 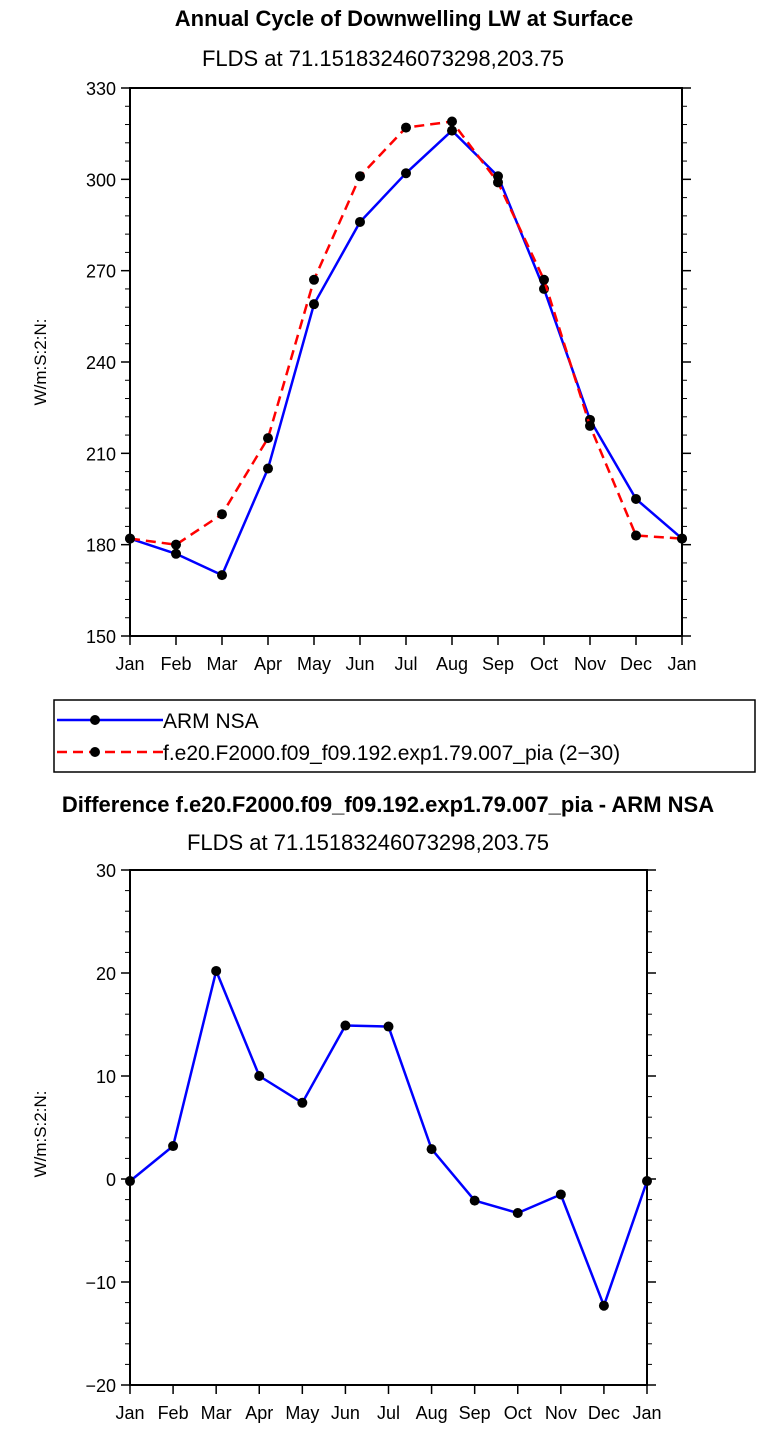 What do you see at coordinates (95, 752) in the screenshot?
I see `legend-marker-model` at bounding box center [95, 752].